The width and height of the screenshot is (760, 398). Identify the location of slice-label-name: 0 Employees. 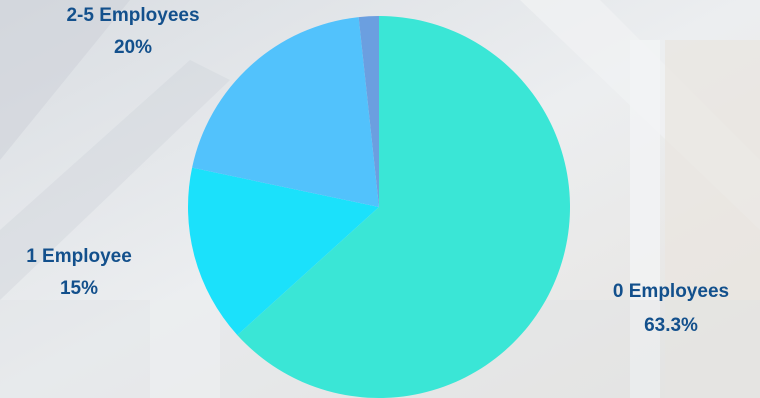
(671, 291).